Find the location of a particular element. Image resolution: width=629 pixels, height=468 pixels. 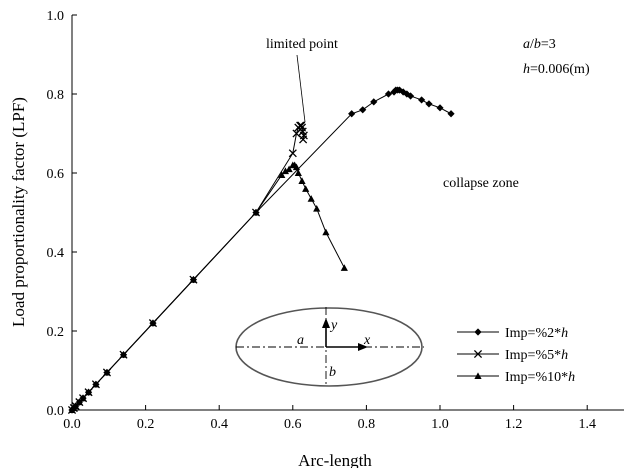

y-tick-label: 1.0 is located at coordinates (56, 16).